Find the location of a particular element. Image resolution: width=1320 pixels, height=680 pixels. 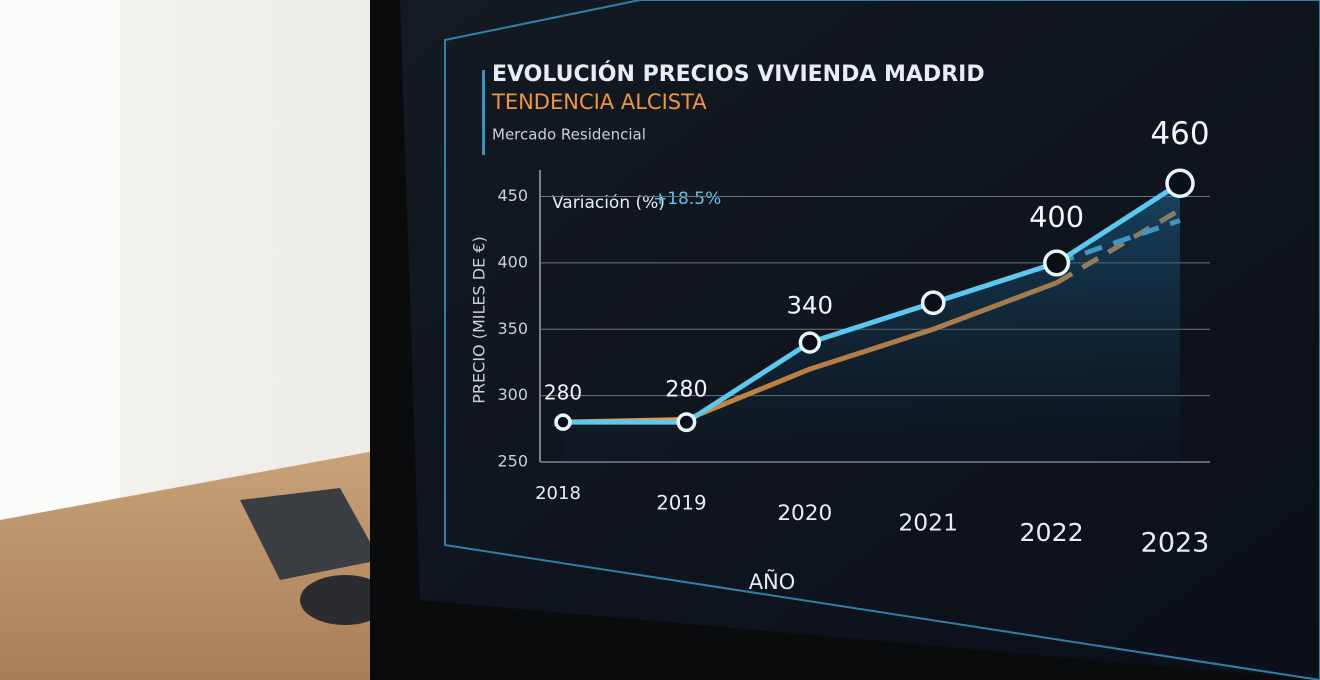

x-tick-label: 2023 is located at coordinates (1175, 543).